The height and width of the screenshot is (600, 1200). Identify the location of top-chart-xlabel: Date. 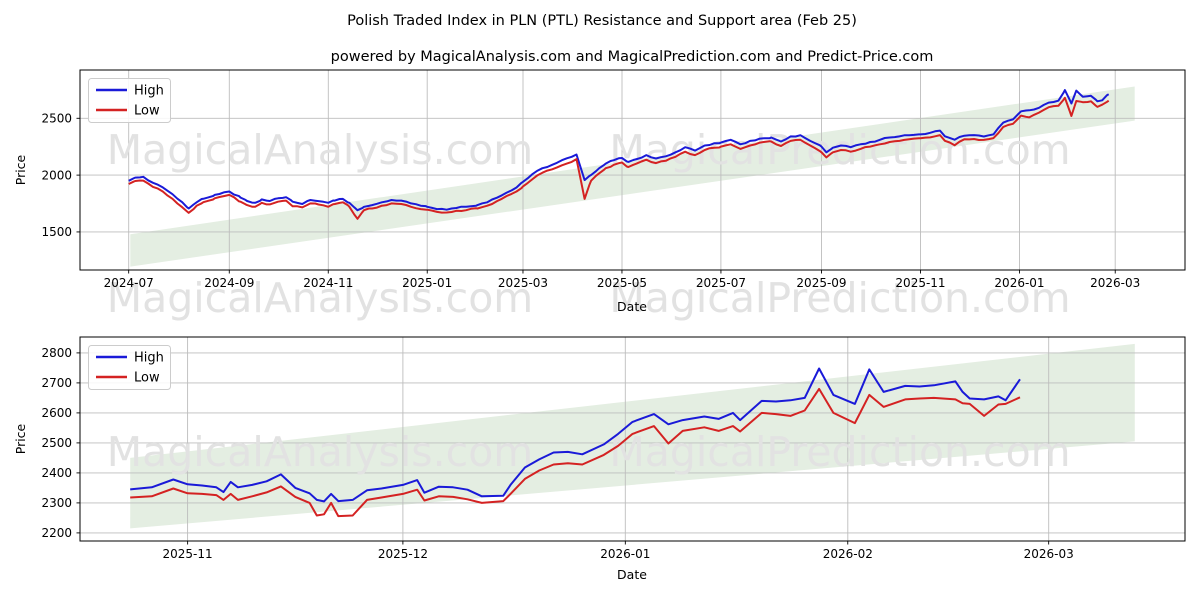
(632, 306).